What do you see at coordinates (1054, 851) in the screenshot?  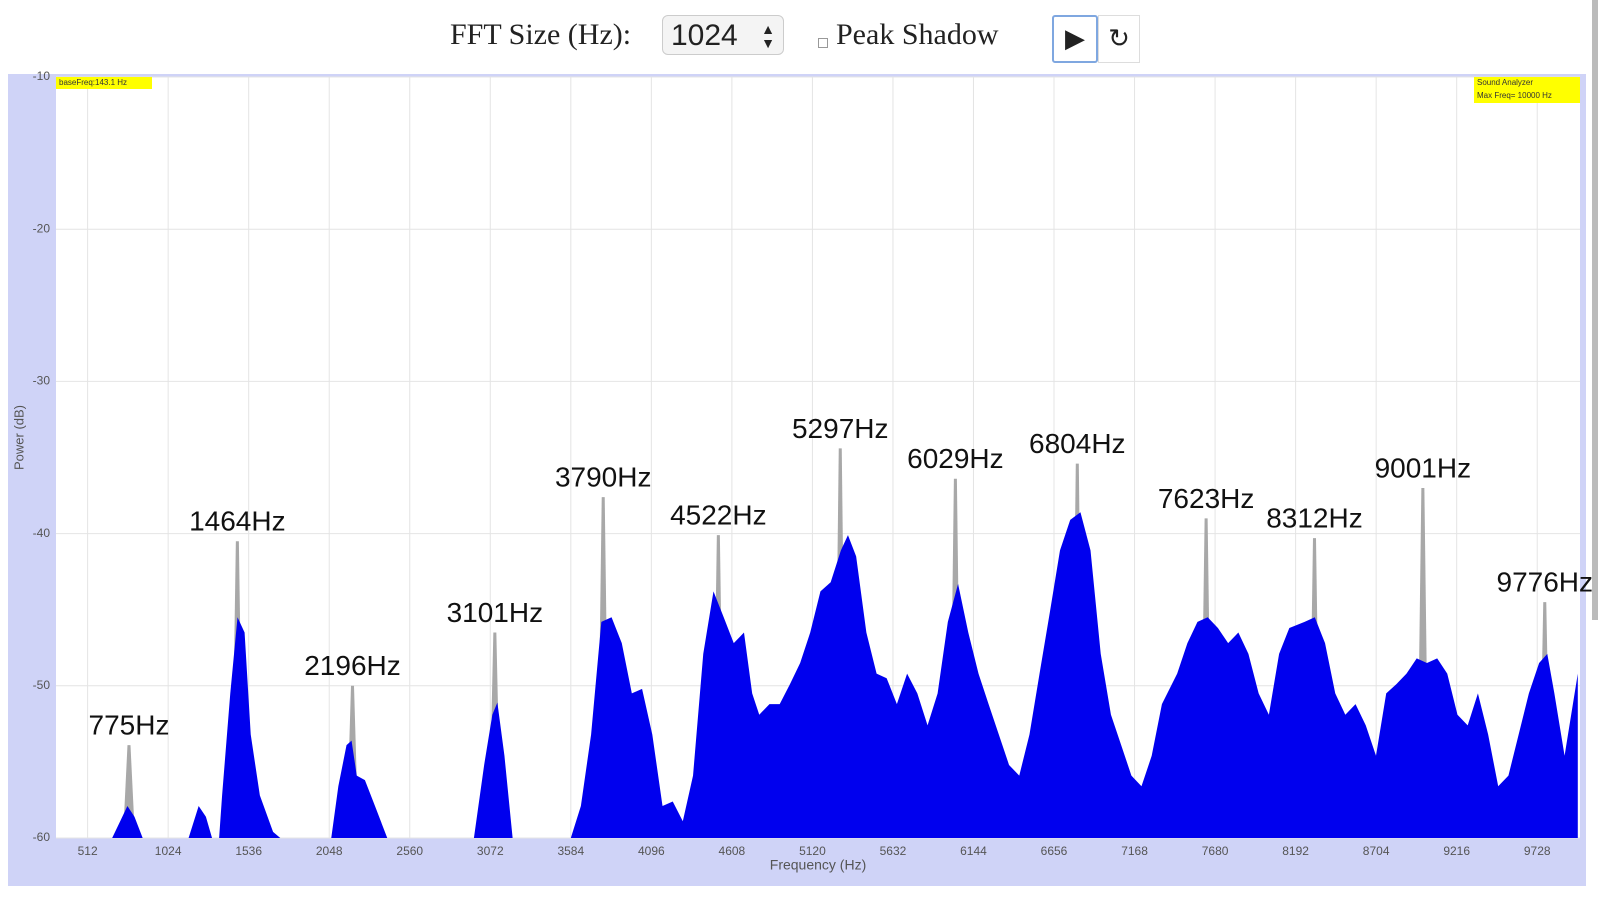 I see `x-tick-label: 6656` at bounding box center [1054, 851].